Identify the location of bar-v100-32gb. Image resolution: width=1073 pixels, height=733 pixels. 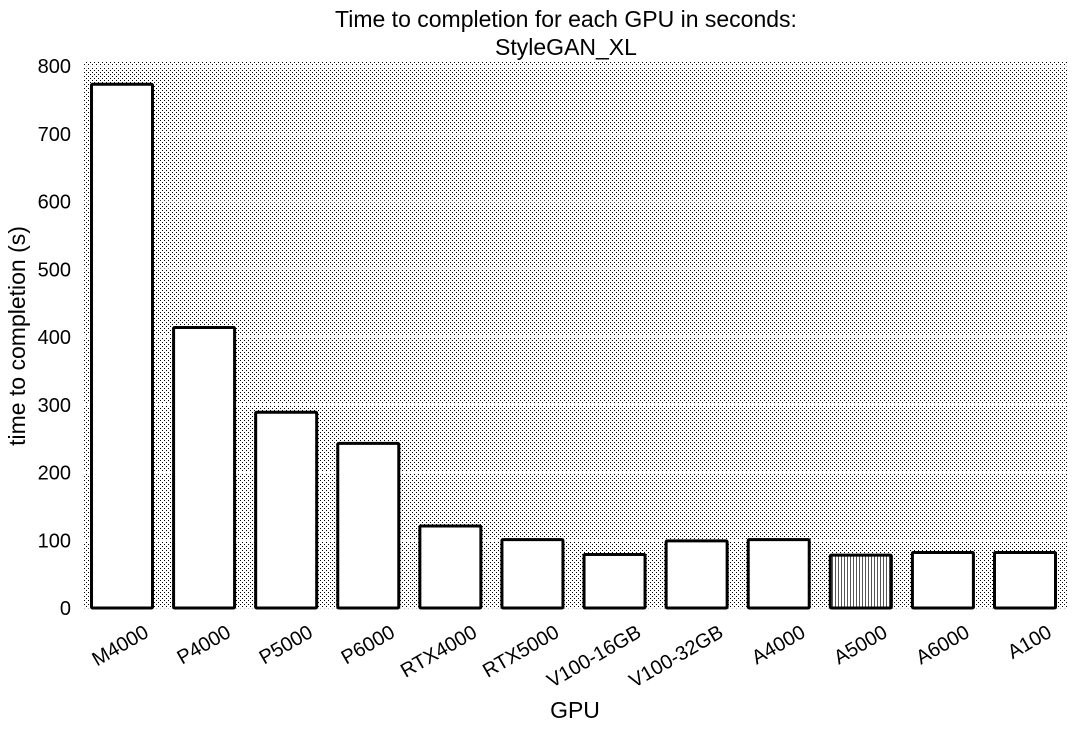
(696, 574).